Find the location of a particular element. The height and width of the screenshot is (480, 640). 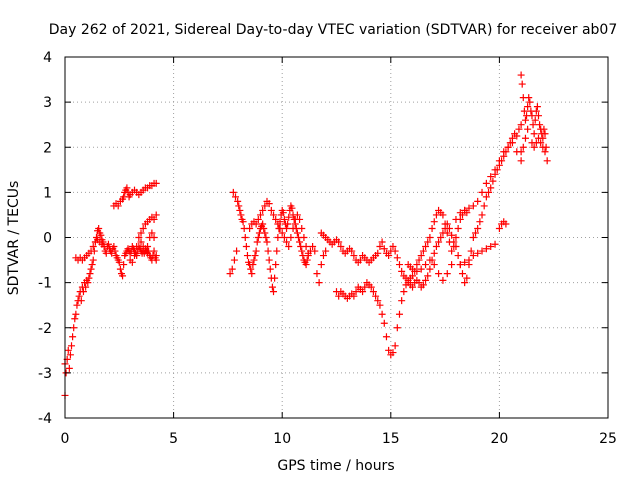

y-tick-label: 2 is located at coordinates (47, 148).